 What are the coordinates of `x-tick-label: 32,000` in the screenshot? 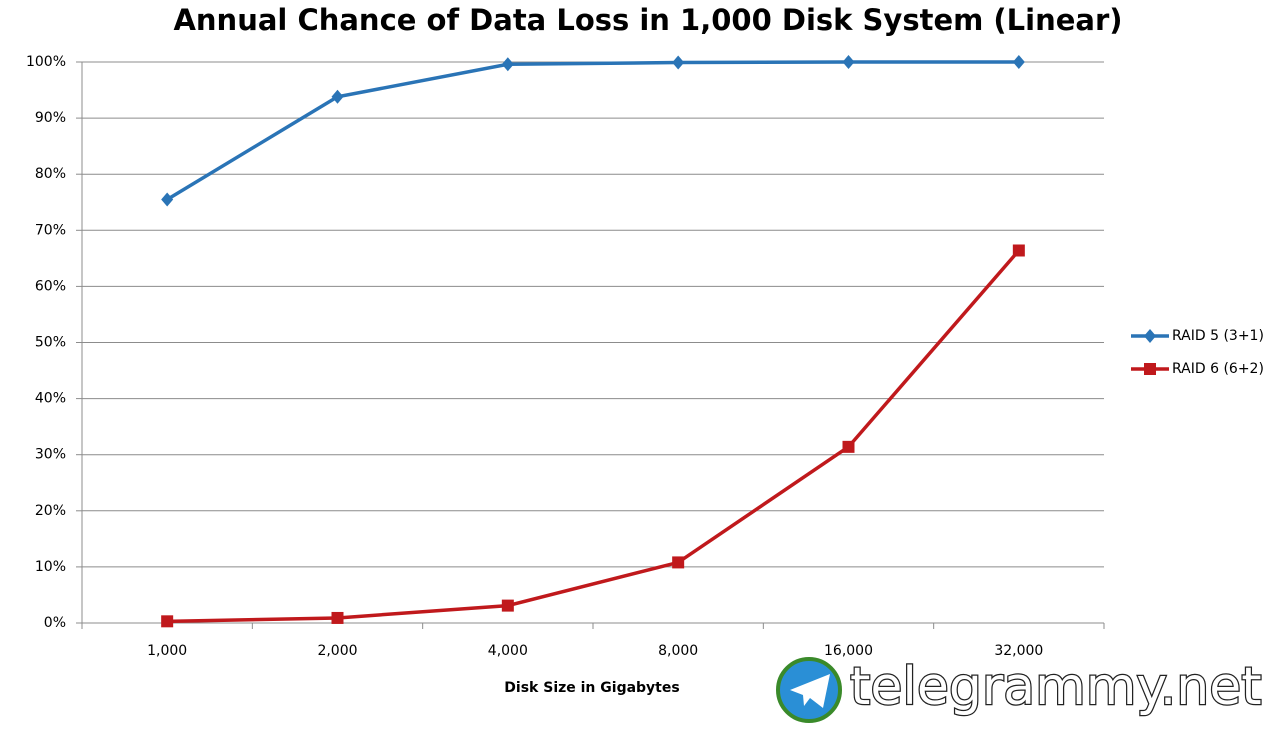 It's located at (1018, 651).